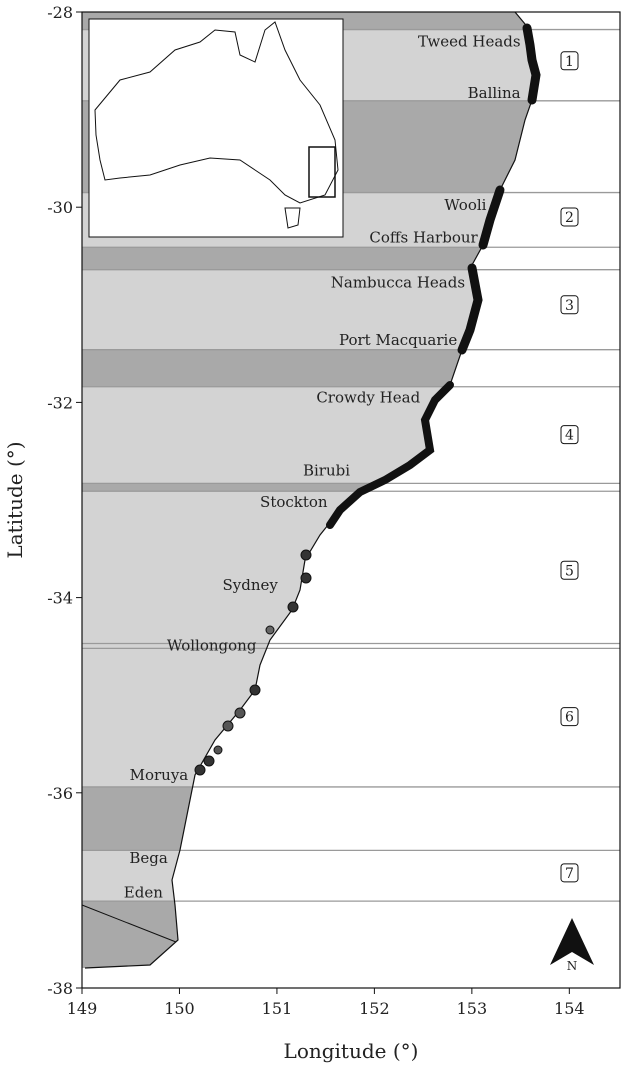 Image resolution: width=624 pixels, height=1071 pixels. What do you see at coordinates (216, 112) in the screenshot?
I see `australia` at bounding box center [216, 112].